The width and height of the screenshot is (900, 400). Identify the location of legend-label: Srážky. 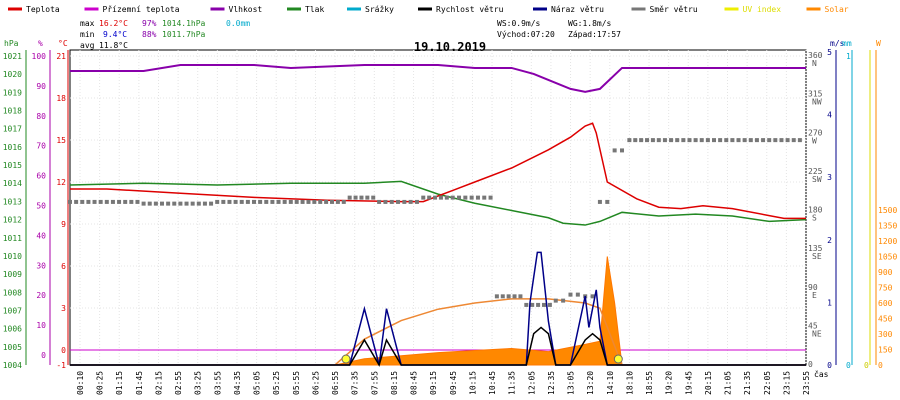
(379, 9).